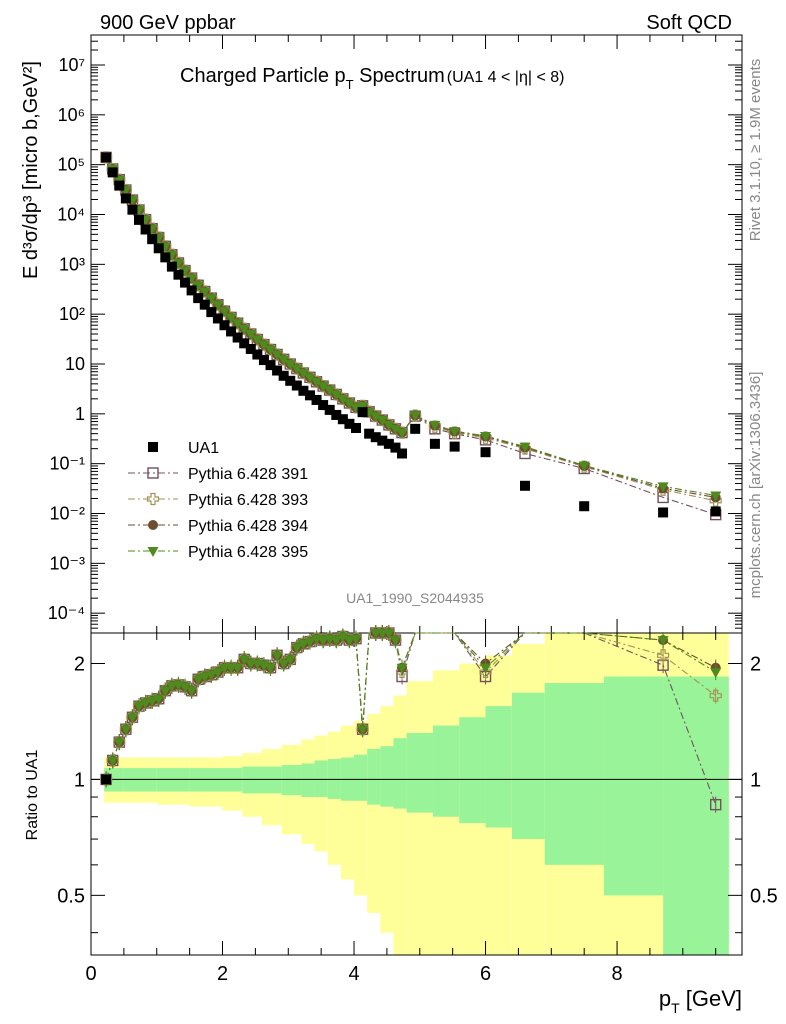  Describe the element at coordinates (203, 448) in the screenshot. I see `legend-label: UA1` at that location.